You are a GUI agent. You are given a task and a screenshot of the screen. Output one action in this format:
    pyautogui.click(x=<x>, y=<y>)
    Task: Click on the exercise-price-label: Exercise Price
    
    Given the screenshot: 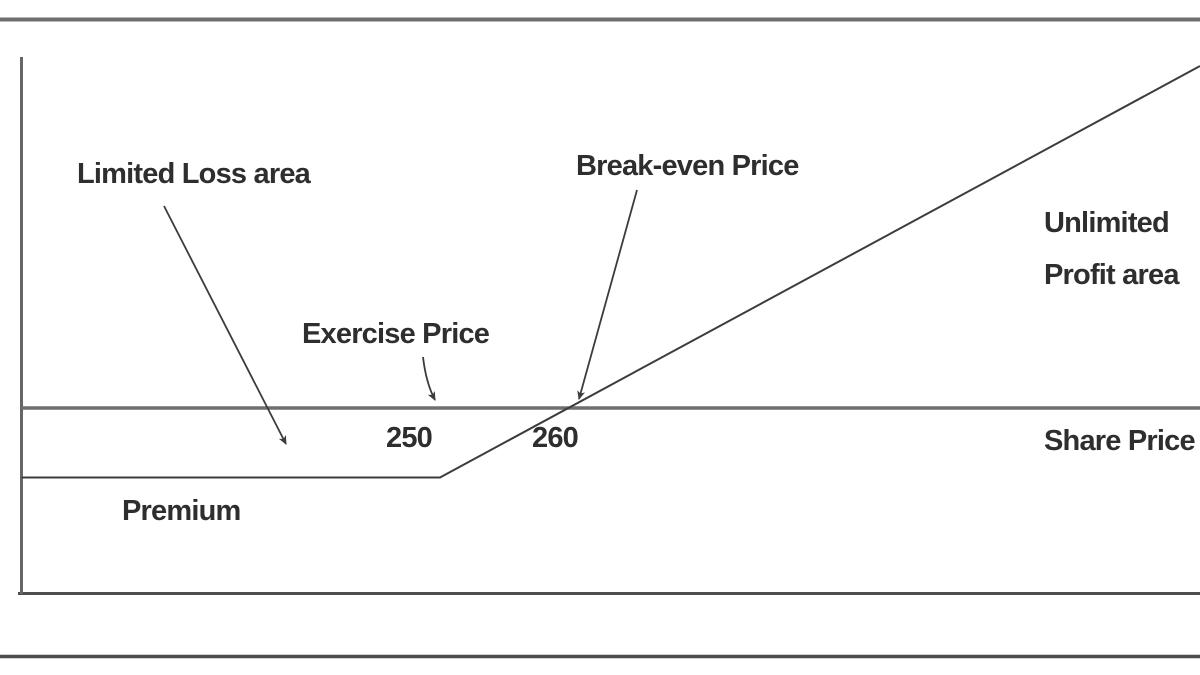 What is the action you would take?
    pyautogui.click(x=396, y=334)
    